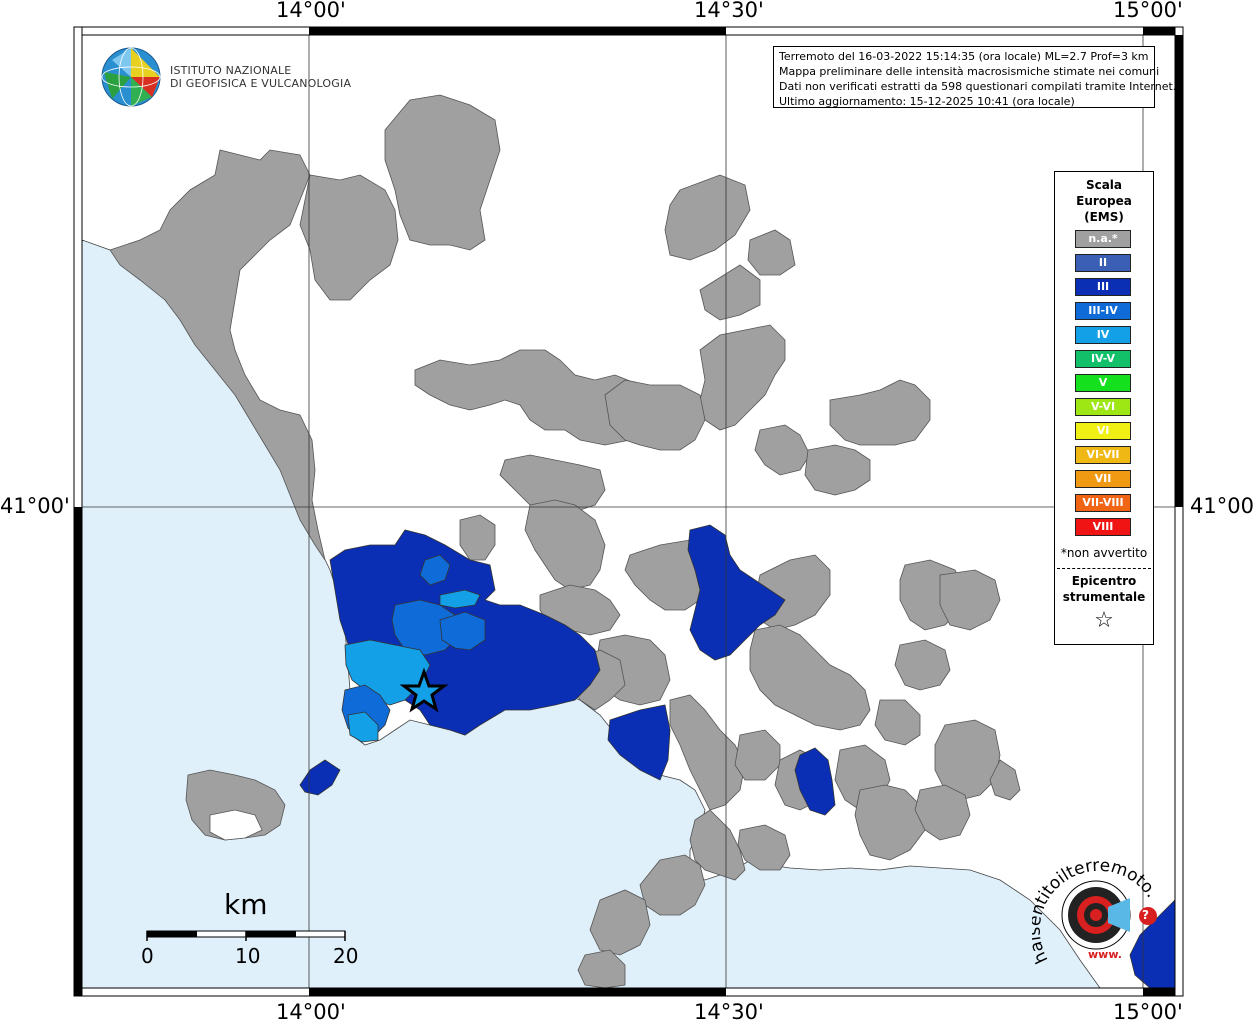 Image resolution: width=1256 pixels, height=1024 pixels. Describe the element at coordinates (1148, 11) in the screenshot. I see `coord-top-1500: 15°00'` at that location.